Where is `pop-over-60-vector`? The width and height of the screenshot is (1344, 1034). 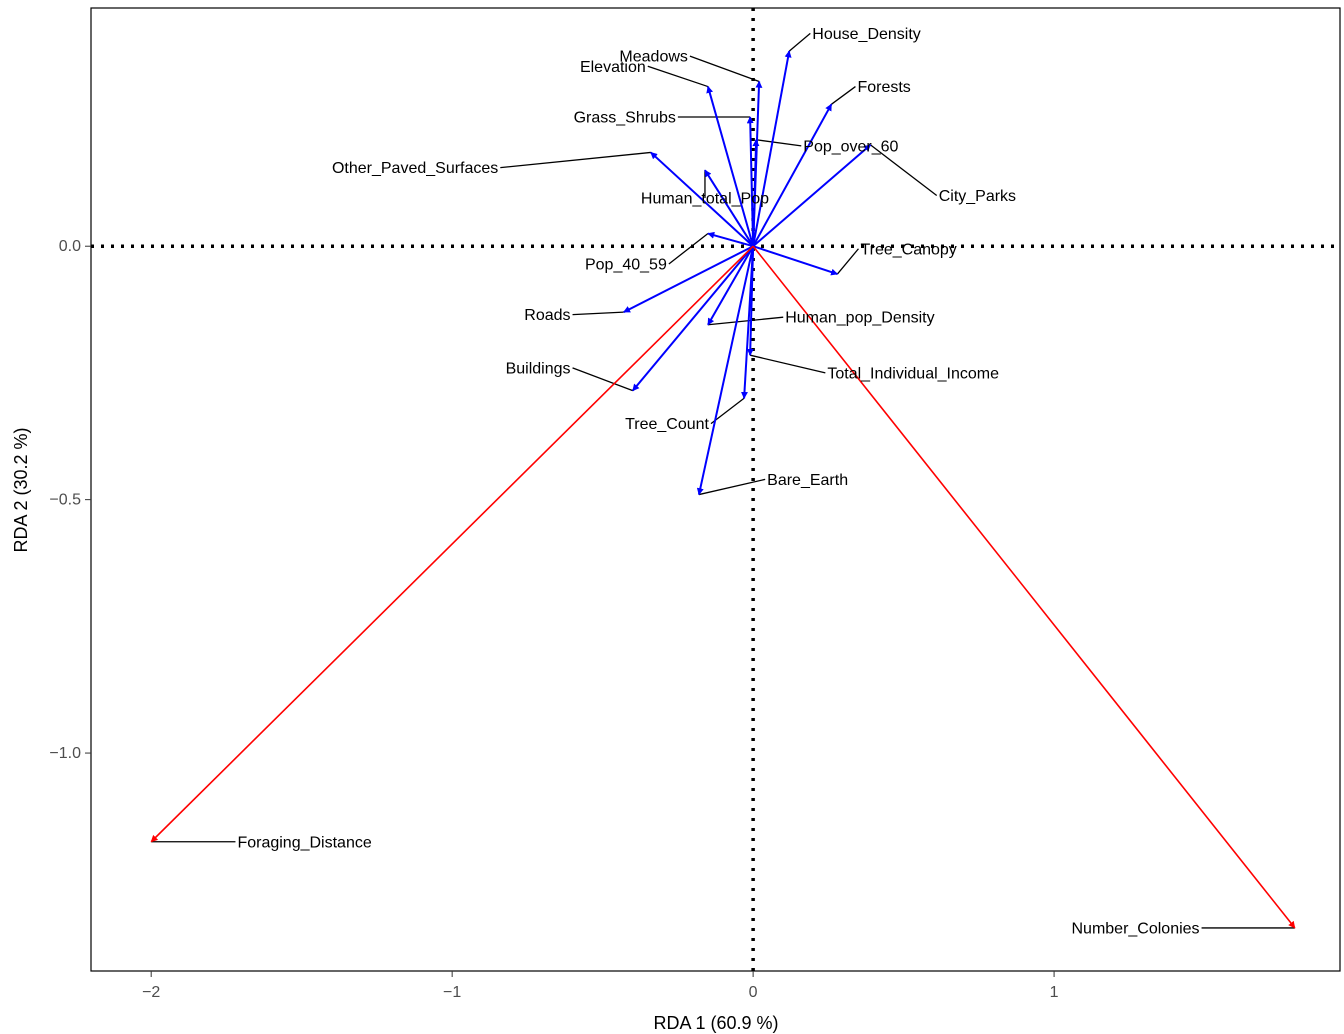
pop-over-60-vector is located at coordinates (756, 193).